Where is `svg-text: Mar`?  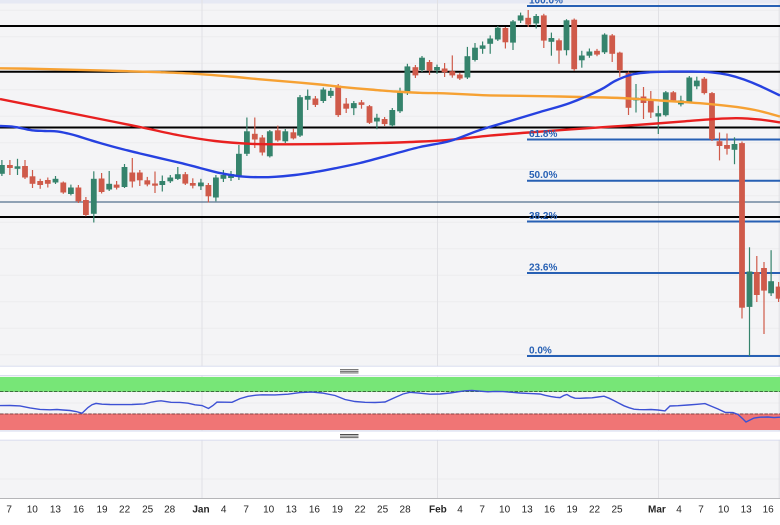
svg-text: Mar is located at coordinates (657, 510).